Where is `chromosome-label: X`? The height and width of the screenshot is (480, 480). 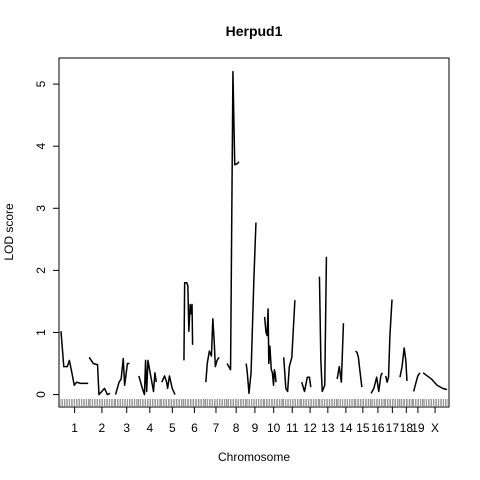
chromosome-label: X is located at coordinates (435, 428).